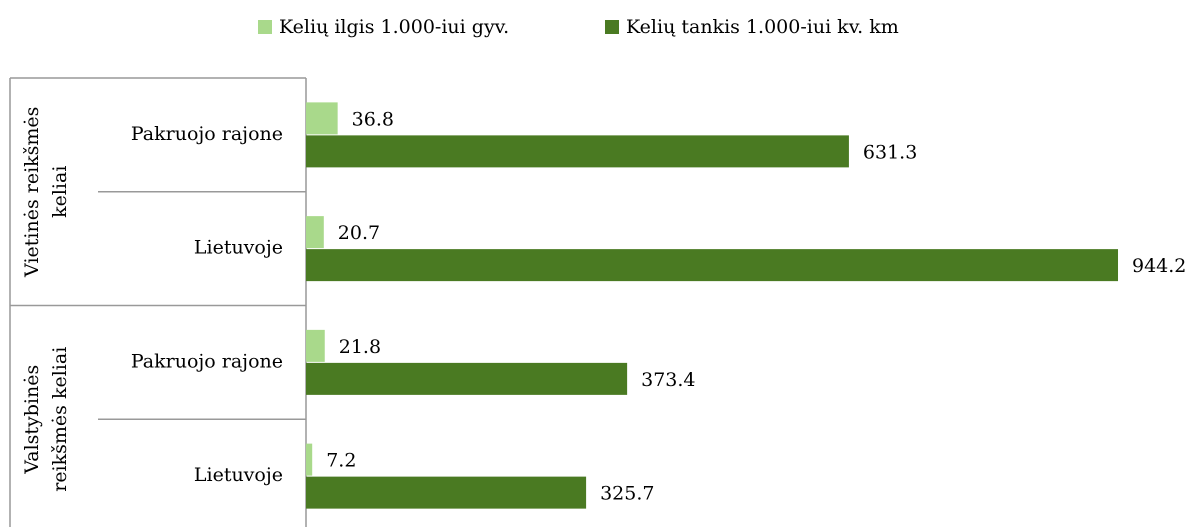  I want to click on group-label: Valstybinės, so click(32, 420).